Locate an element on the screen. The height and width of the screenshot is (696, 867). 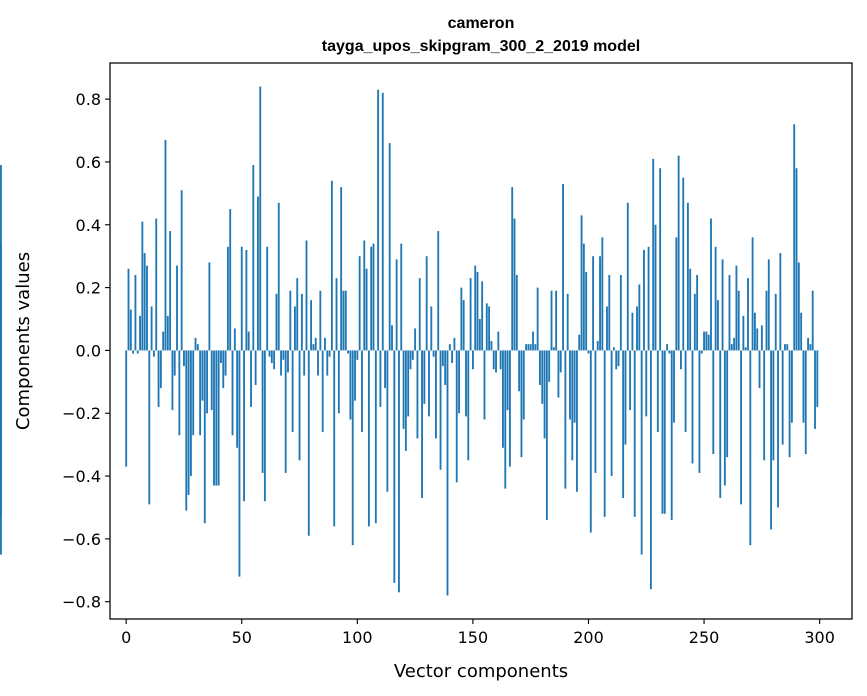
x-axis-label: Vector components is located at coordinates (481, 671).